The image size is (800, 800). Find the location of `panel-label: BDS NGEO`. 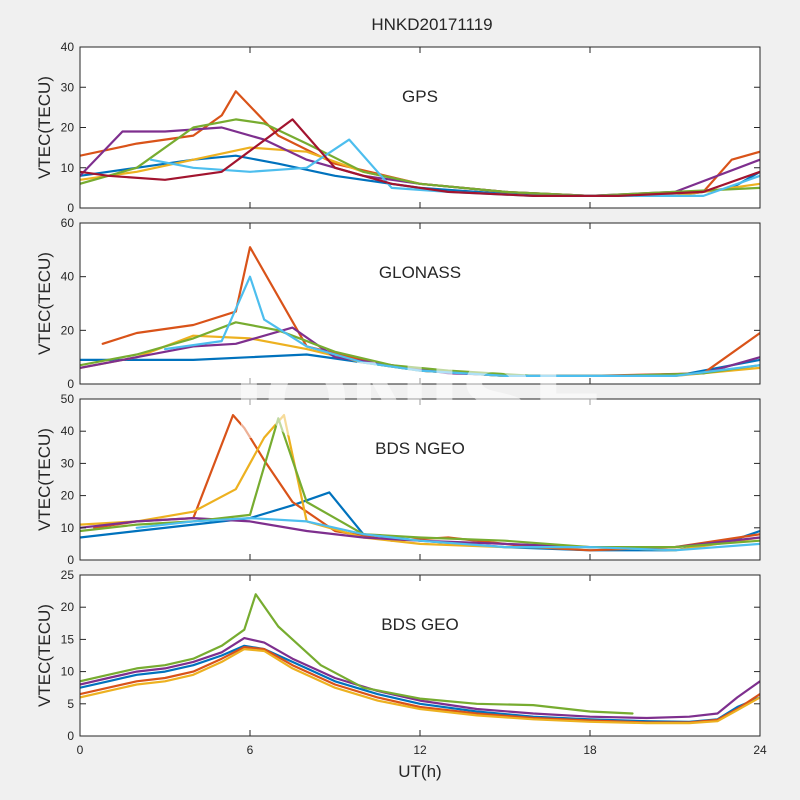

panel-label: BDS NGEO is located at coordinates (420, 448).